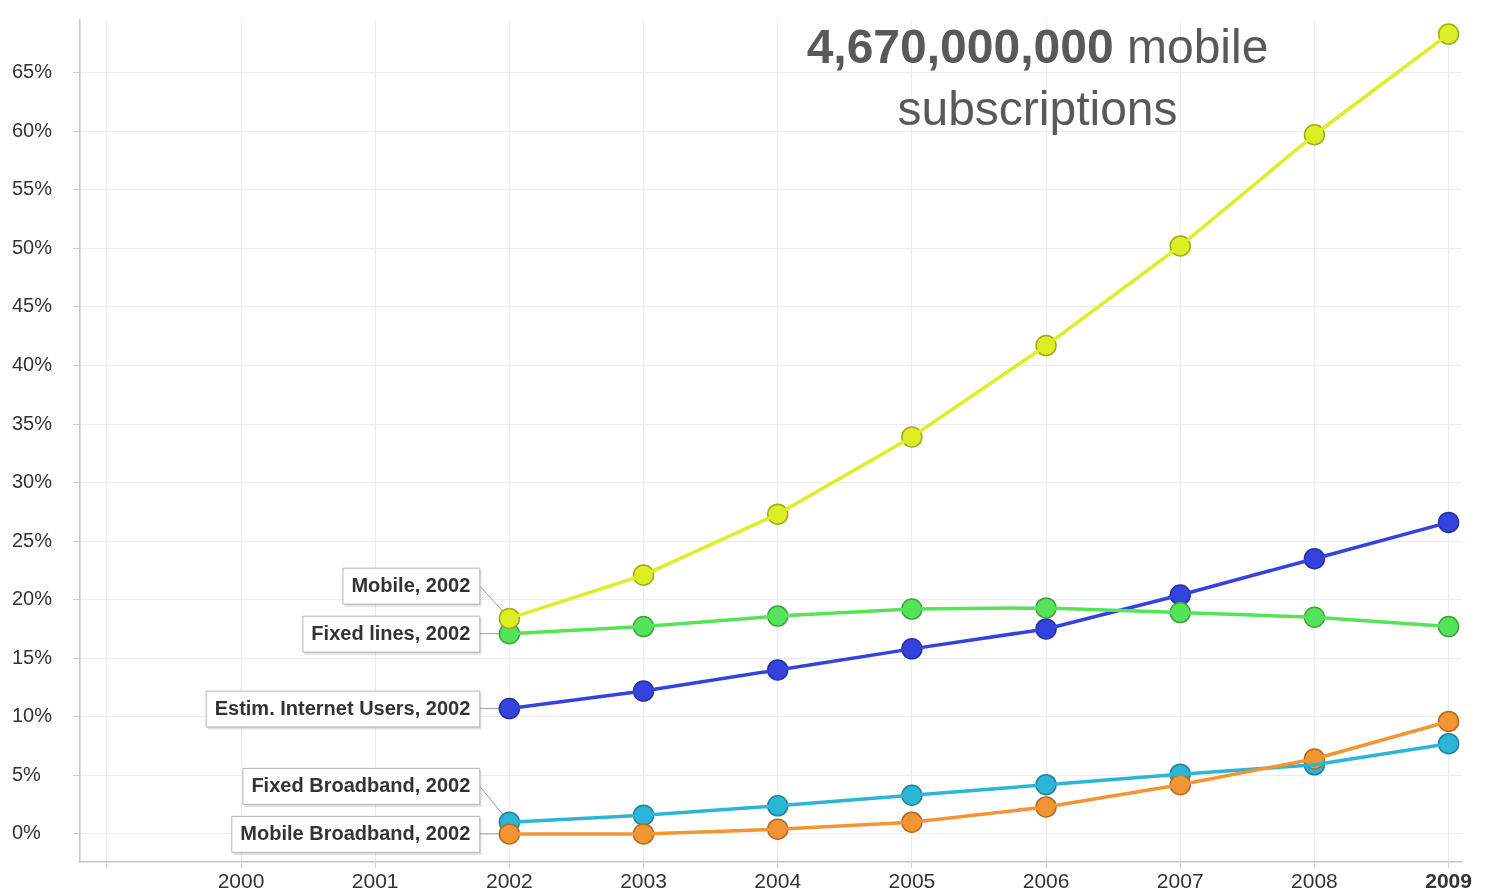 This screenshot has height=894, width=1488. Describe the element at coordinates (27, 773) in the screenshot. I see `y-tick-label: 5%` at that location.